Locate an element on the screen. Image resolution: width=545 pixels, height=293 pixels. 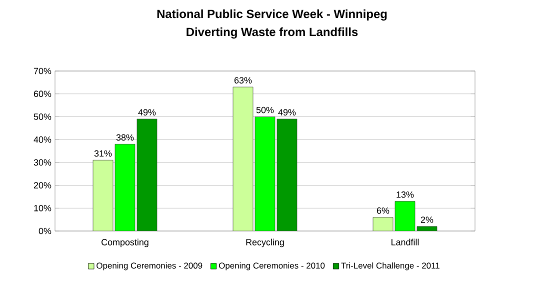
y-tick-label: 60% is located at coordinates (43, 94).